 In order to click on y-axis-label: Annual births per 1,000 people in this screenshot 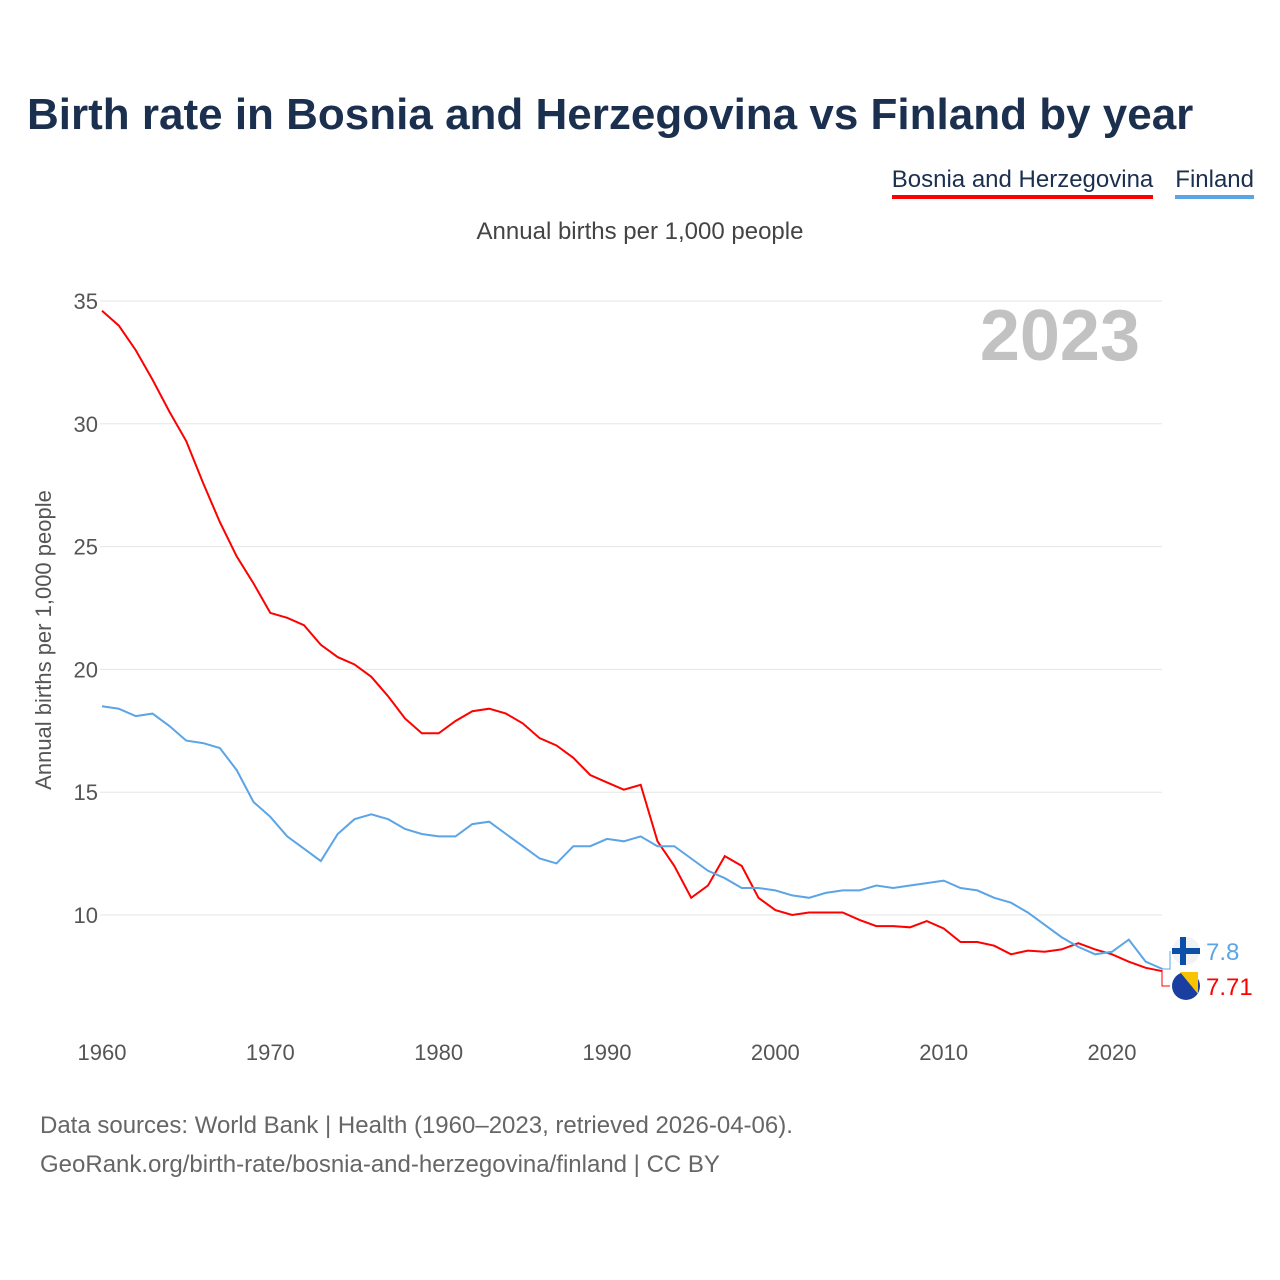, I will do `click(43, 640)`.